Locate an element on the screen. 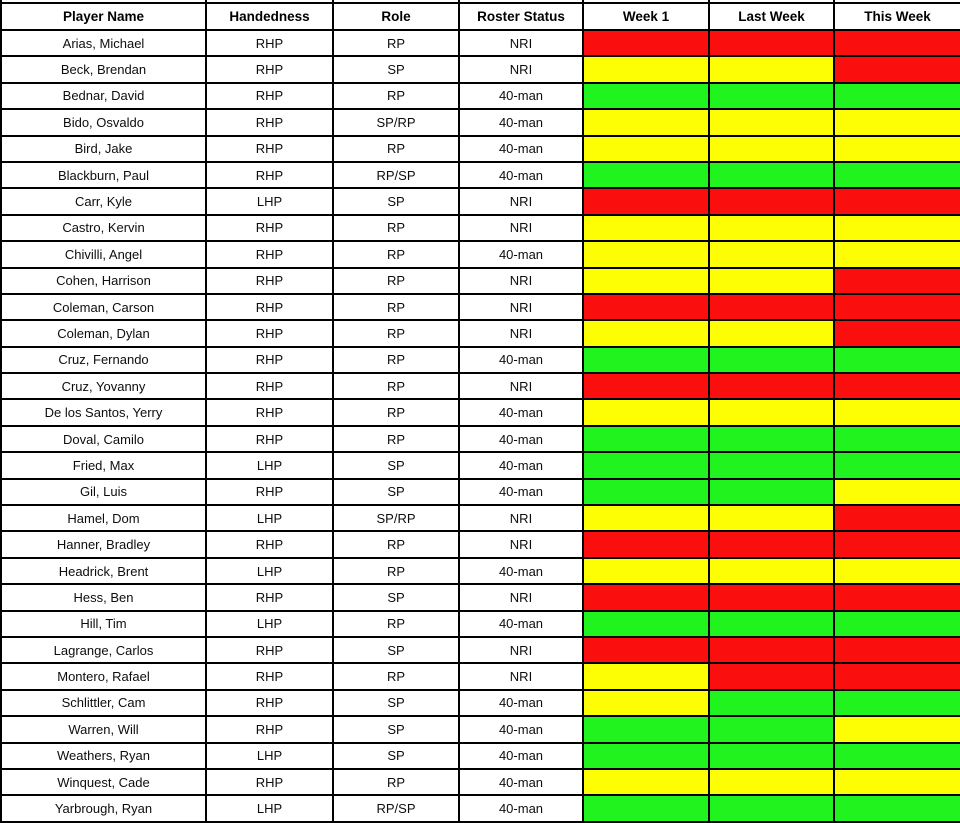  cell-player: Winquest, Cade is located at coordinates (103, 782).